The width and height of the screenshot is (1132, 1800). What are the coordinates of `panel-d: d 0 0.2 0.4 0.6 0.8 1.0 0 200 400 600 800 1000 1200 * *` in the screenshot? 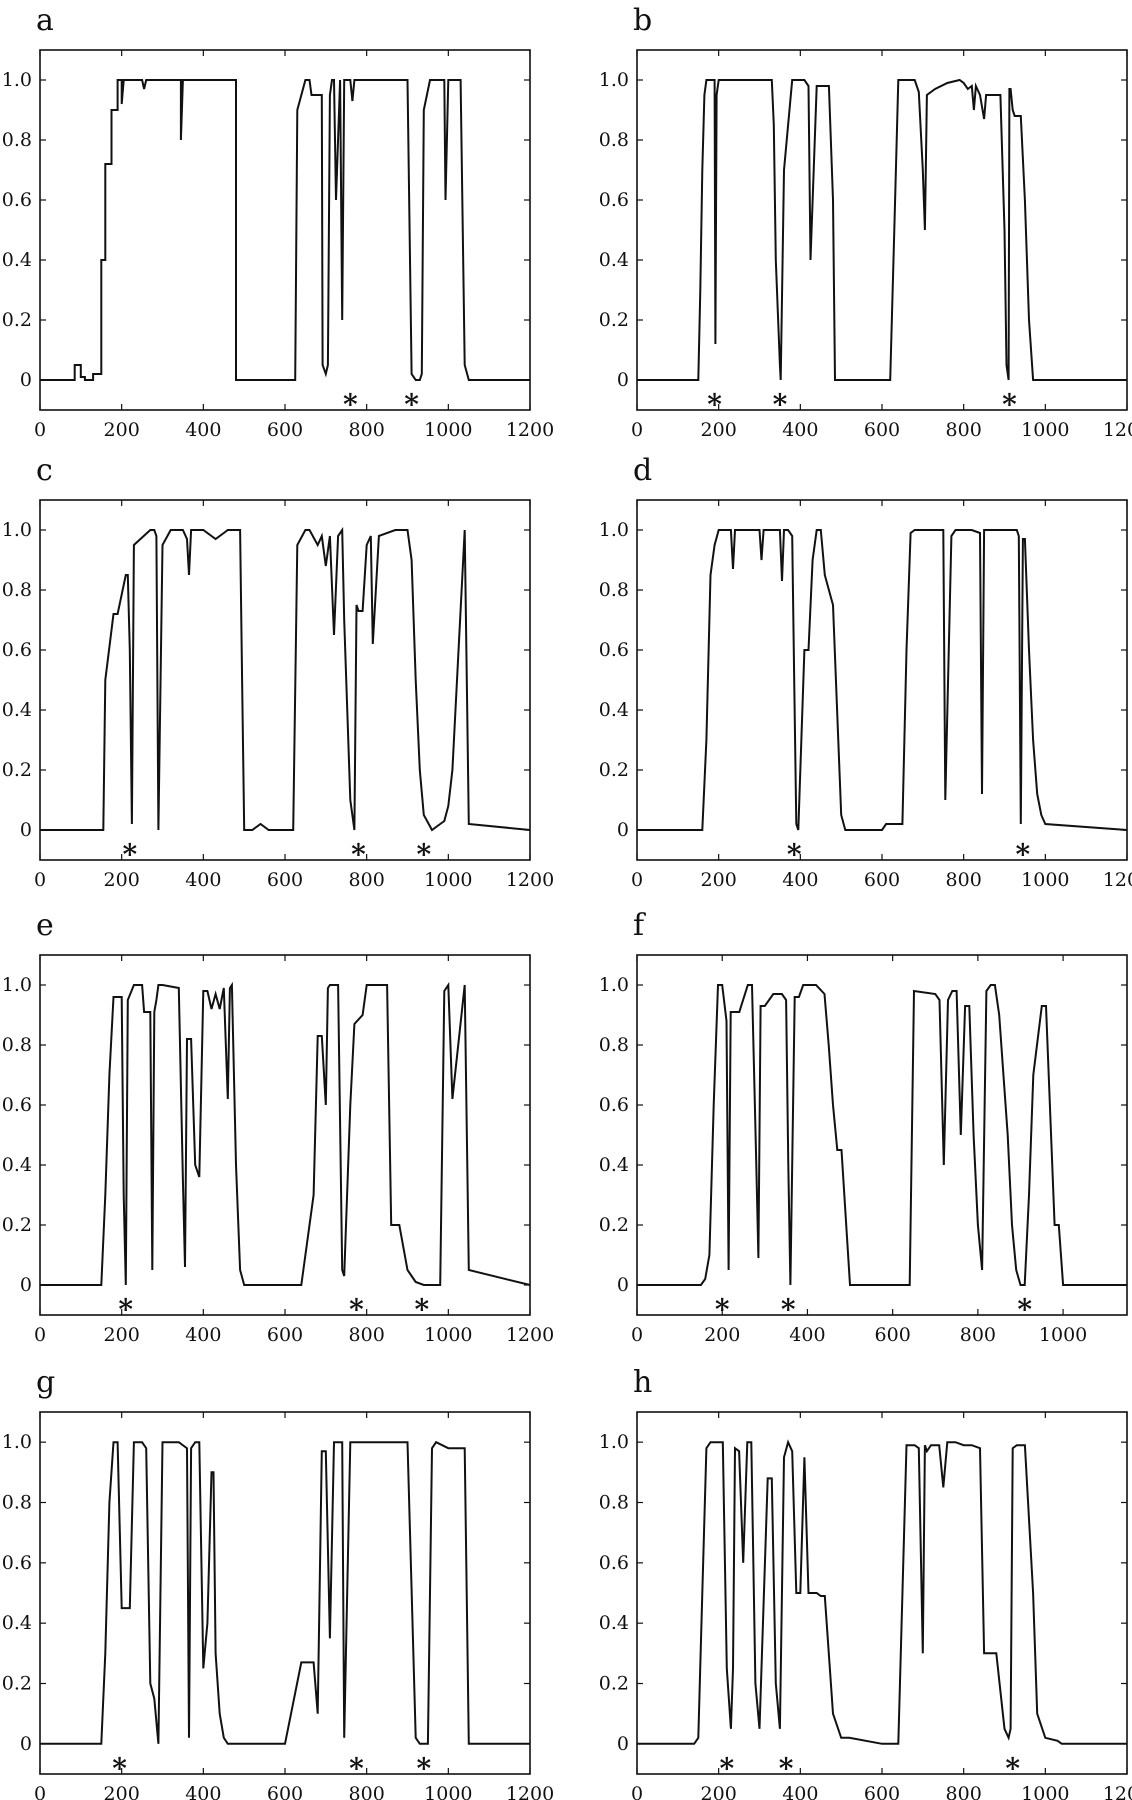 It's located at (865, 672).